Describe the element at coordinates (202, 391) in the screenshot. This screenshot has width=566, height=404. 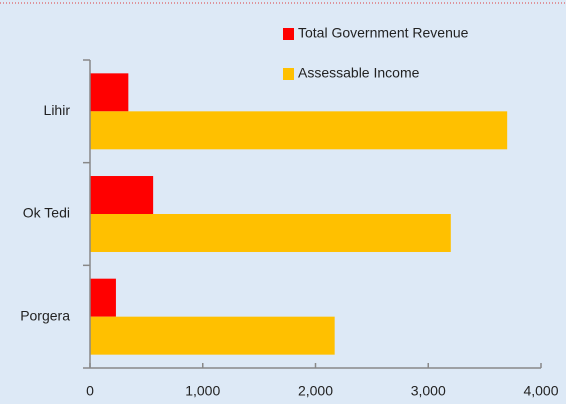
I see `x-tick-label: 1,000` at that location.